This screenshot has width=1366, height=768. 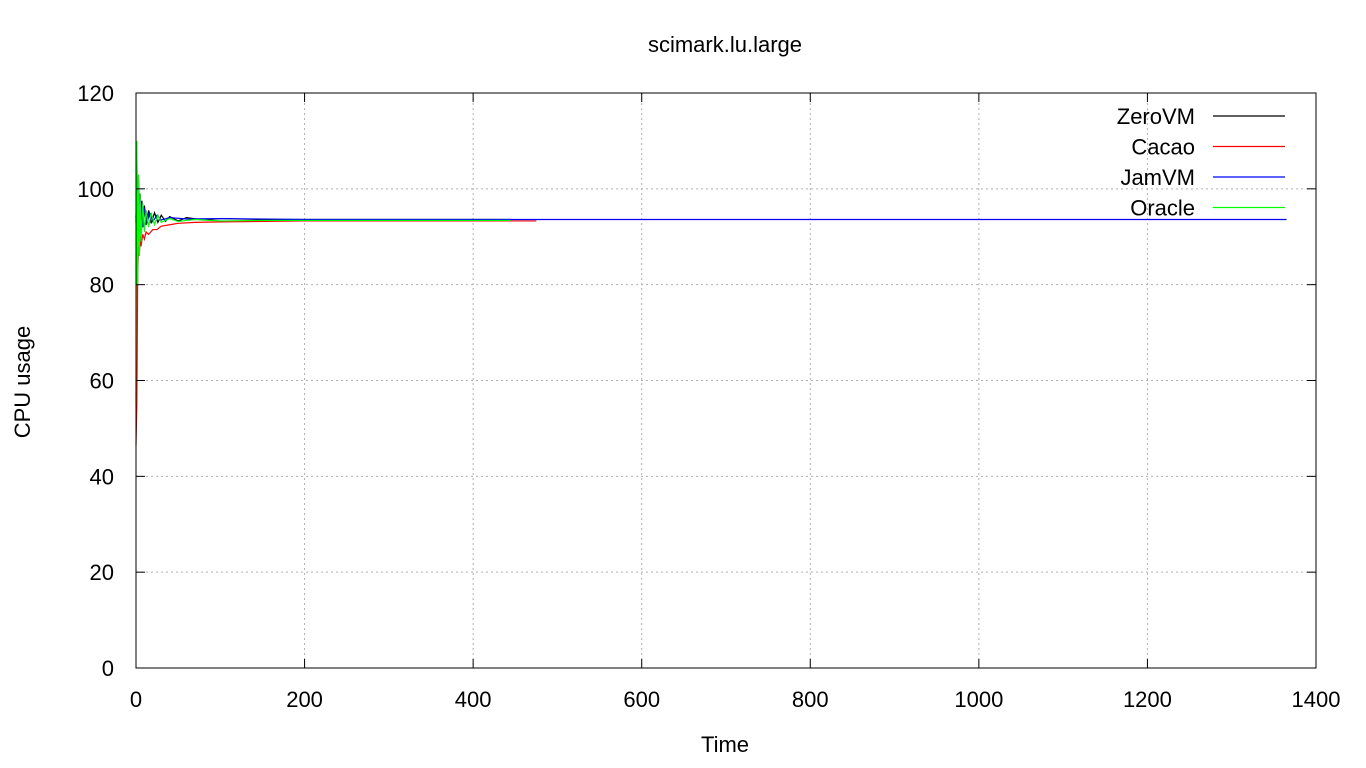 What do you see at coordinates (102, 381) in the screenshot?
I see `y-tick-label: 60` at bounding box center [102, 381].